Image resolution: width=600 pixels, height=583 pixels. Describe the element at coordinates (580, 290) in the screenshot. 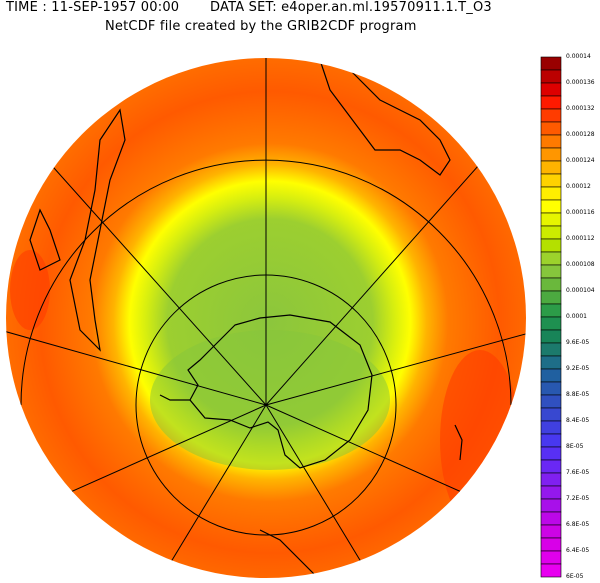

I see `colorbar-label: 0.000104` at that location.